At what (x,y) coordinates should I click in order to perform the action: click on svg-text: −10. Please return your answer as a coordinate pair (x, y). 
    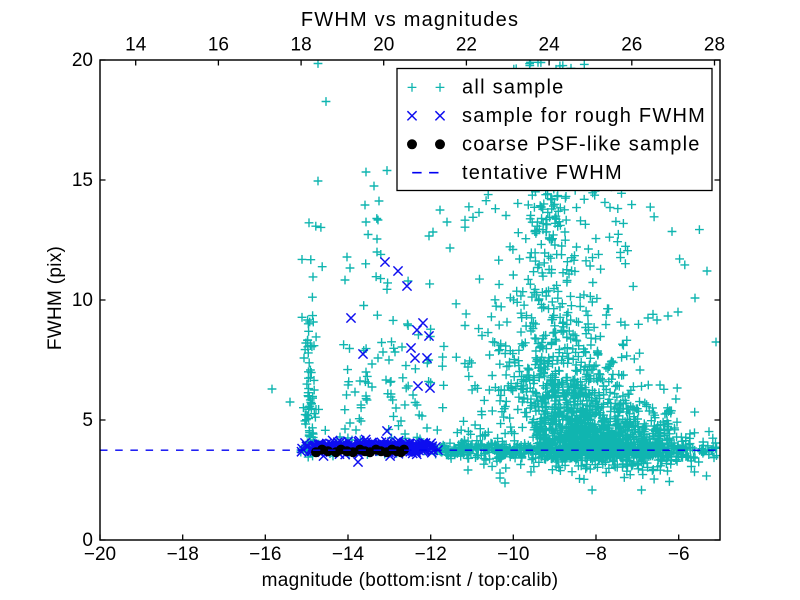
    Looking at the image, I should click on (513, 554).